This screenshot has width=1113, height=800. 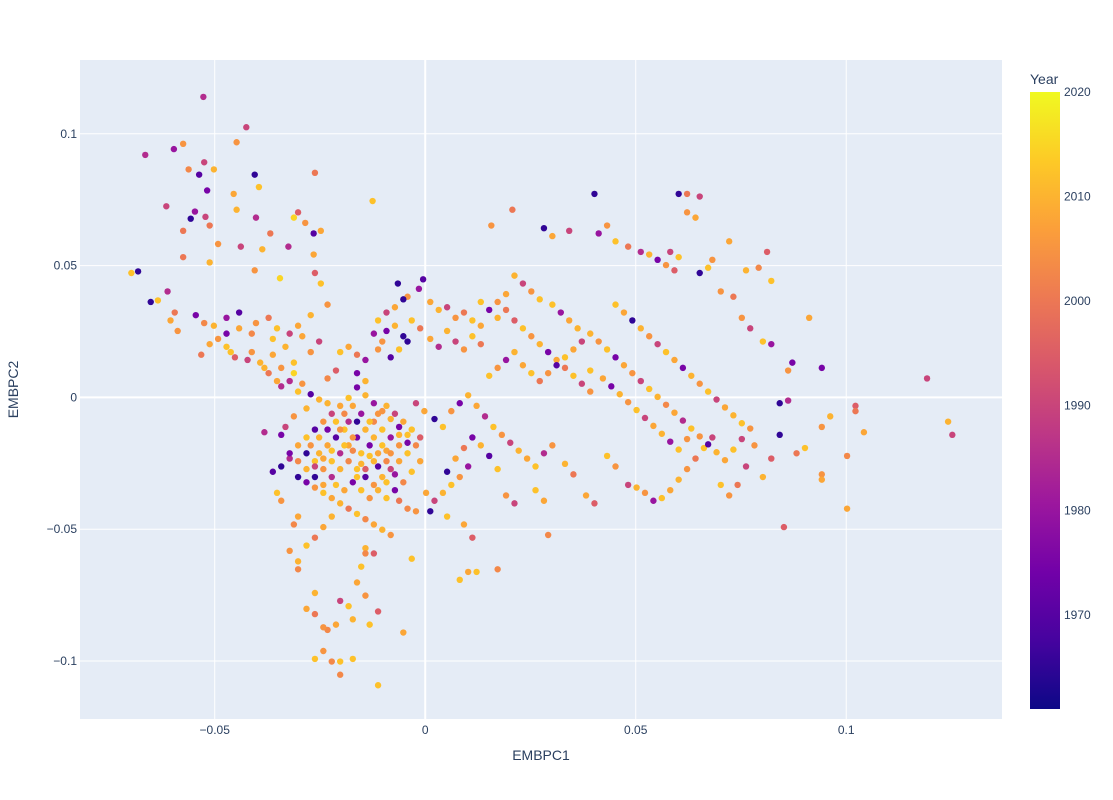 I want to click on colorbar-tick-label: 2010, so click(x=1077, y=197).